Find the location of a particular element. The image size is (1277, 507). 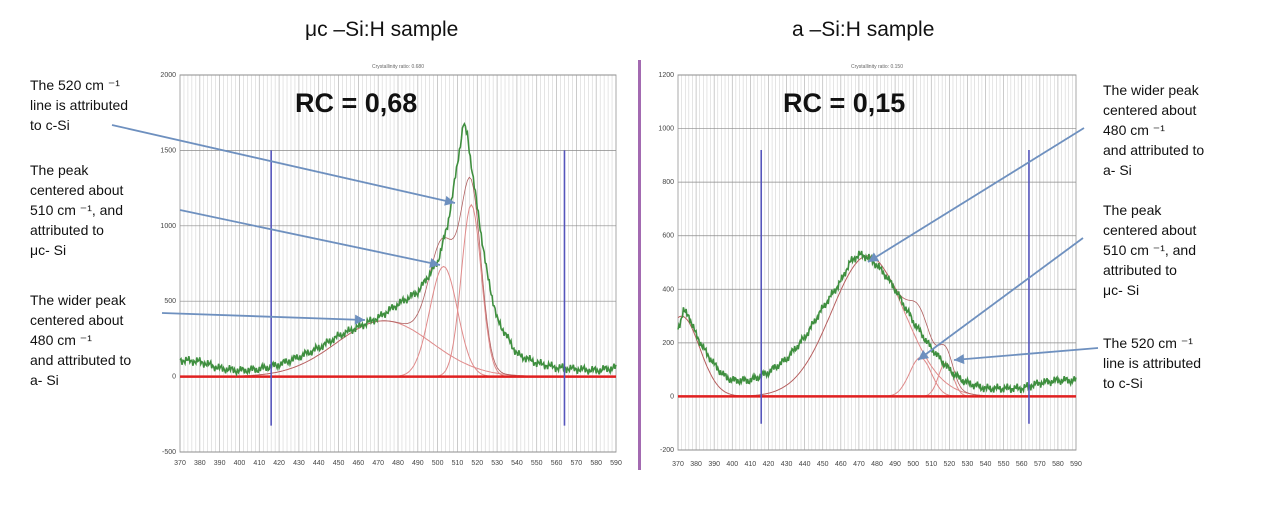

asi-x-tick-label: 370 is located at coordinates (678, 464).